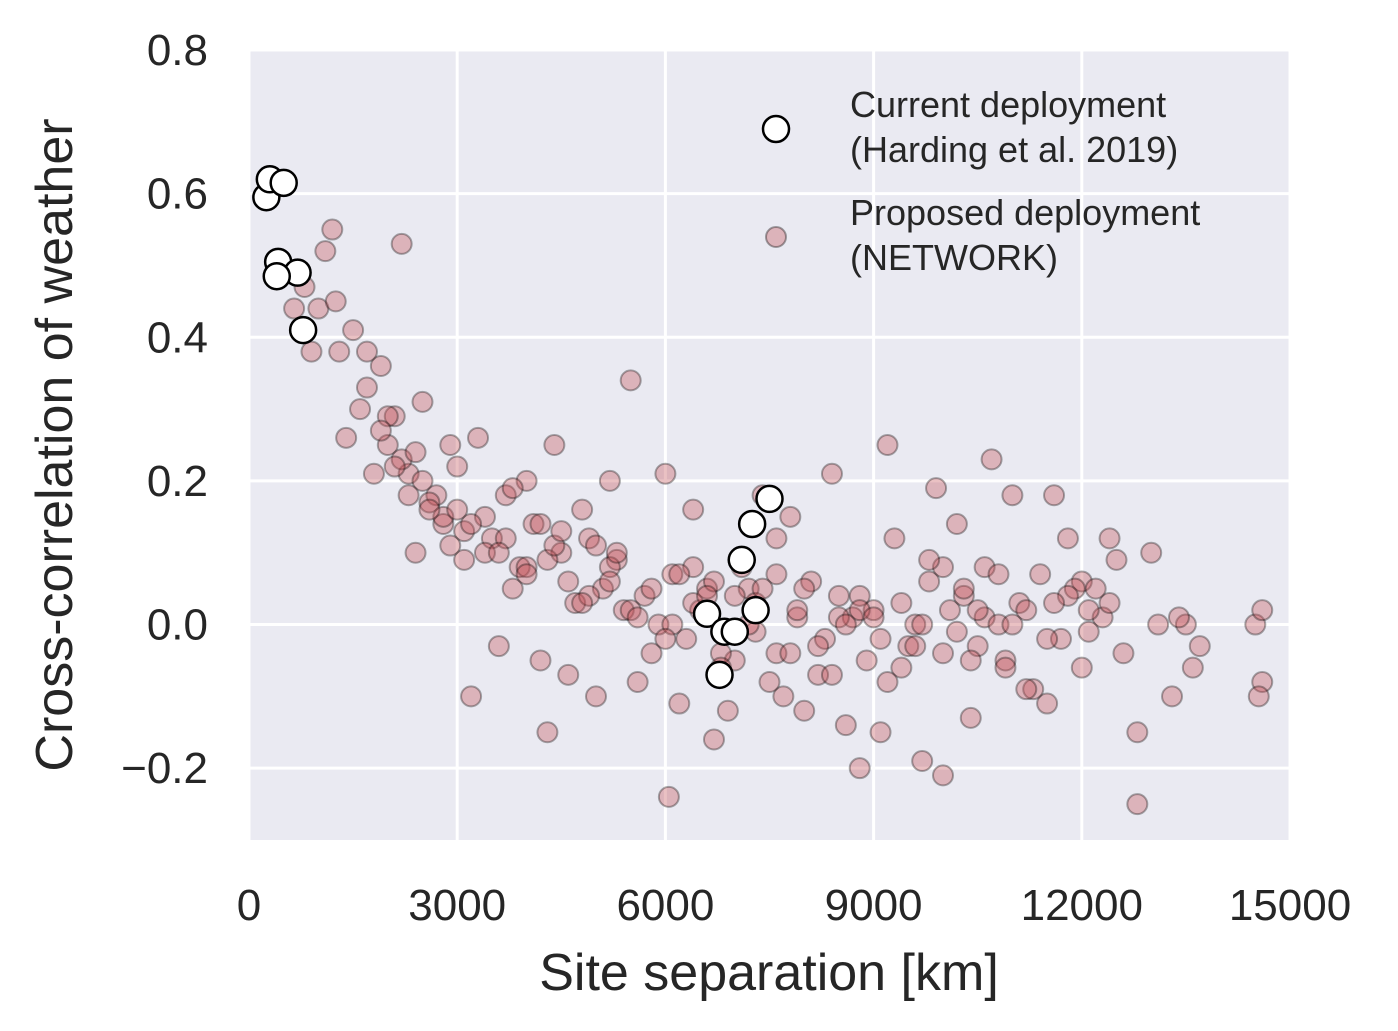 This screenshot has width=1398, height=1031. Describe the element at coordinates (164, 409) in the screenshot. I see `y-tick-labels: −0.2 0.0 0.2 0.4 0.6 0.8` at that location.